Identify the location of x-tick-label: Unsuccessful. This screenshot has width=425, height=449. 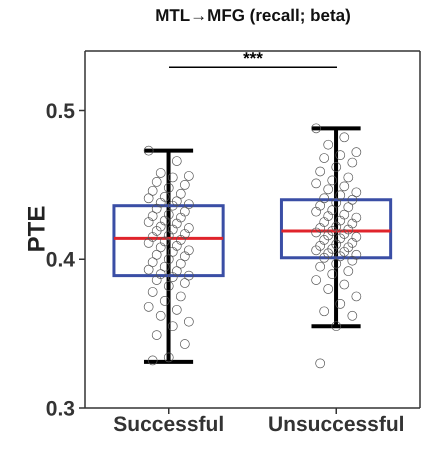
(336, 424).